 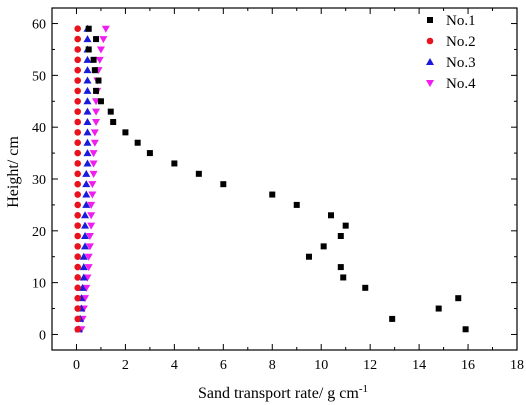 I want to click on y-tick-label: 10, so click(x=39, y=284).